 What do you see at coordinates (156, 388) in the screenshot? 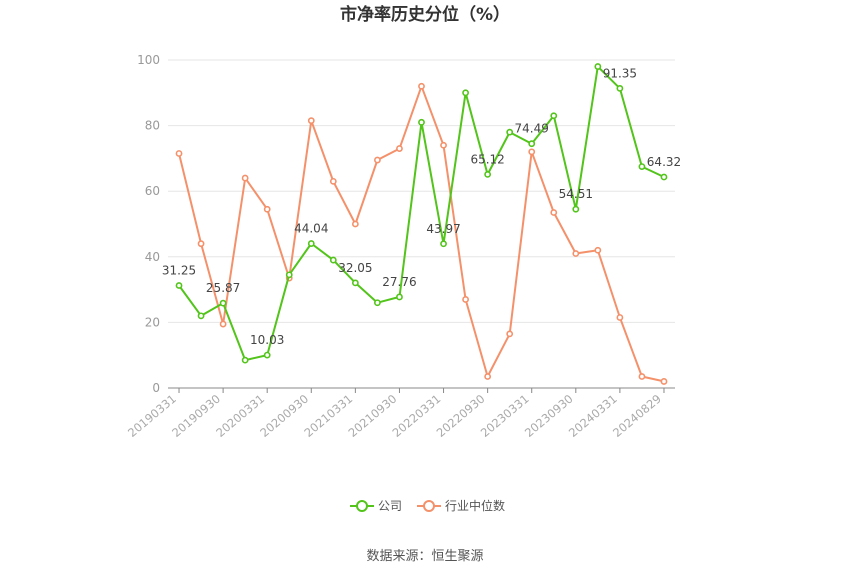
I see `y-tick-label: 0` at bounding box center [156, 388].